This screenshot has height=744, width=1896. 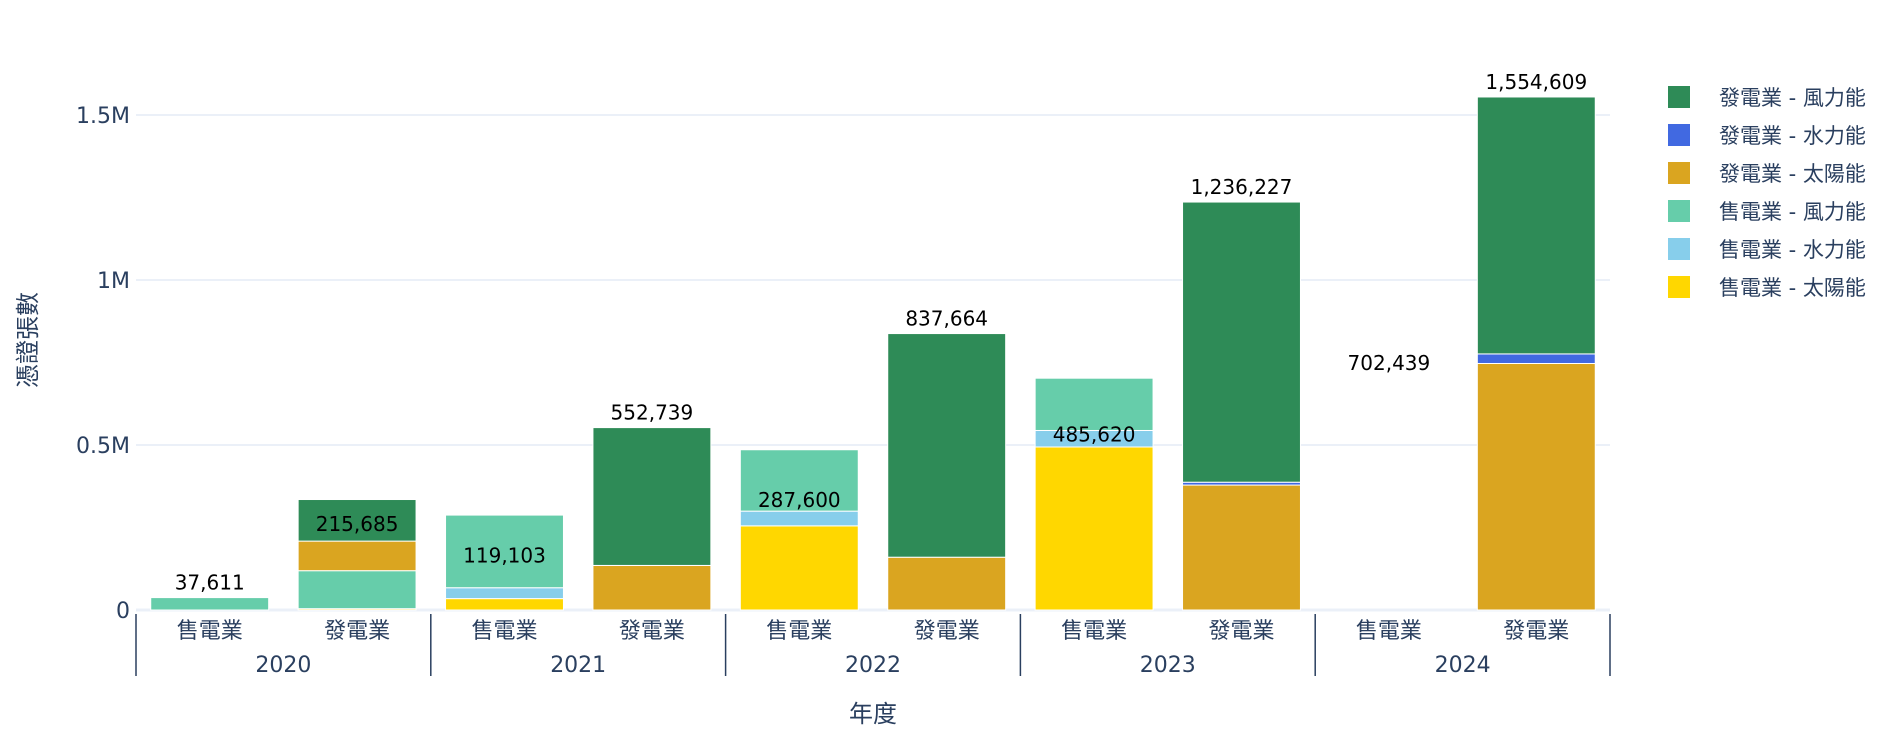 I want to click on y-axis-title: 憑證張數, so click(x=28, y=340).